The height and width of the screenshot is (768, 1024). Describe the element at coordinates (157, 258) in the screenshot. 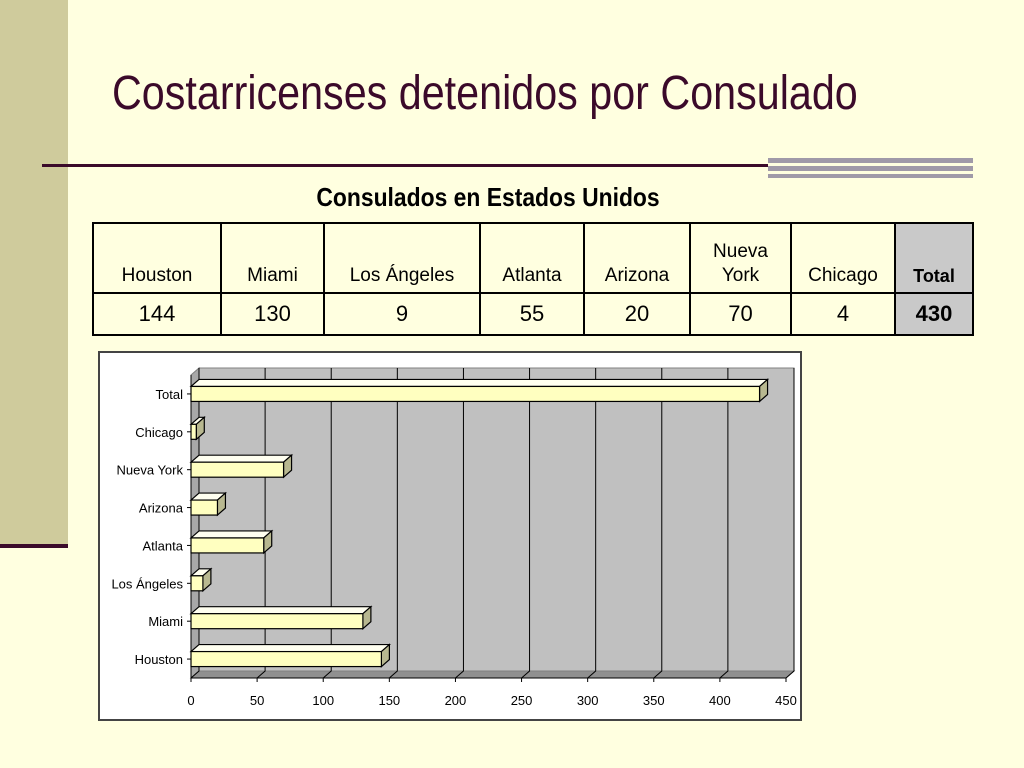

I see `header-cell-houston: Houston` at that location.